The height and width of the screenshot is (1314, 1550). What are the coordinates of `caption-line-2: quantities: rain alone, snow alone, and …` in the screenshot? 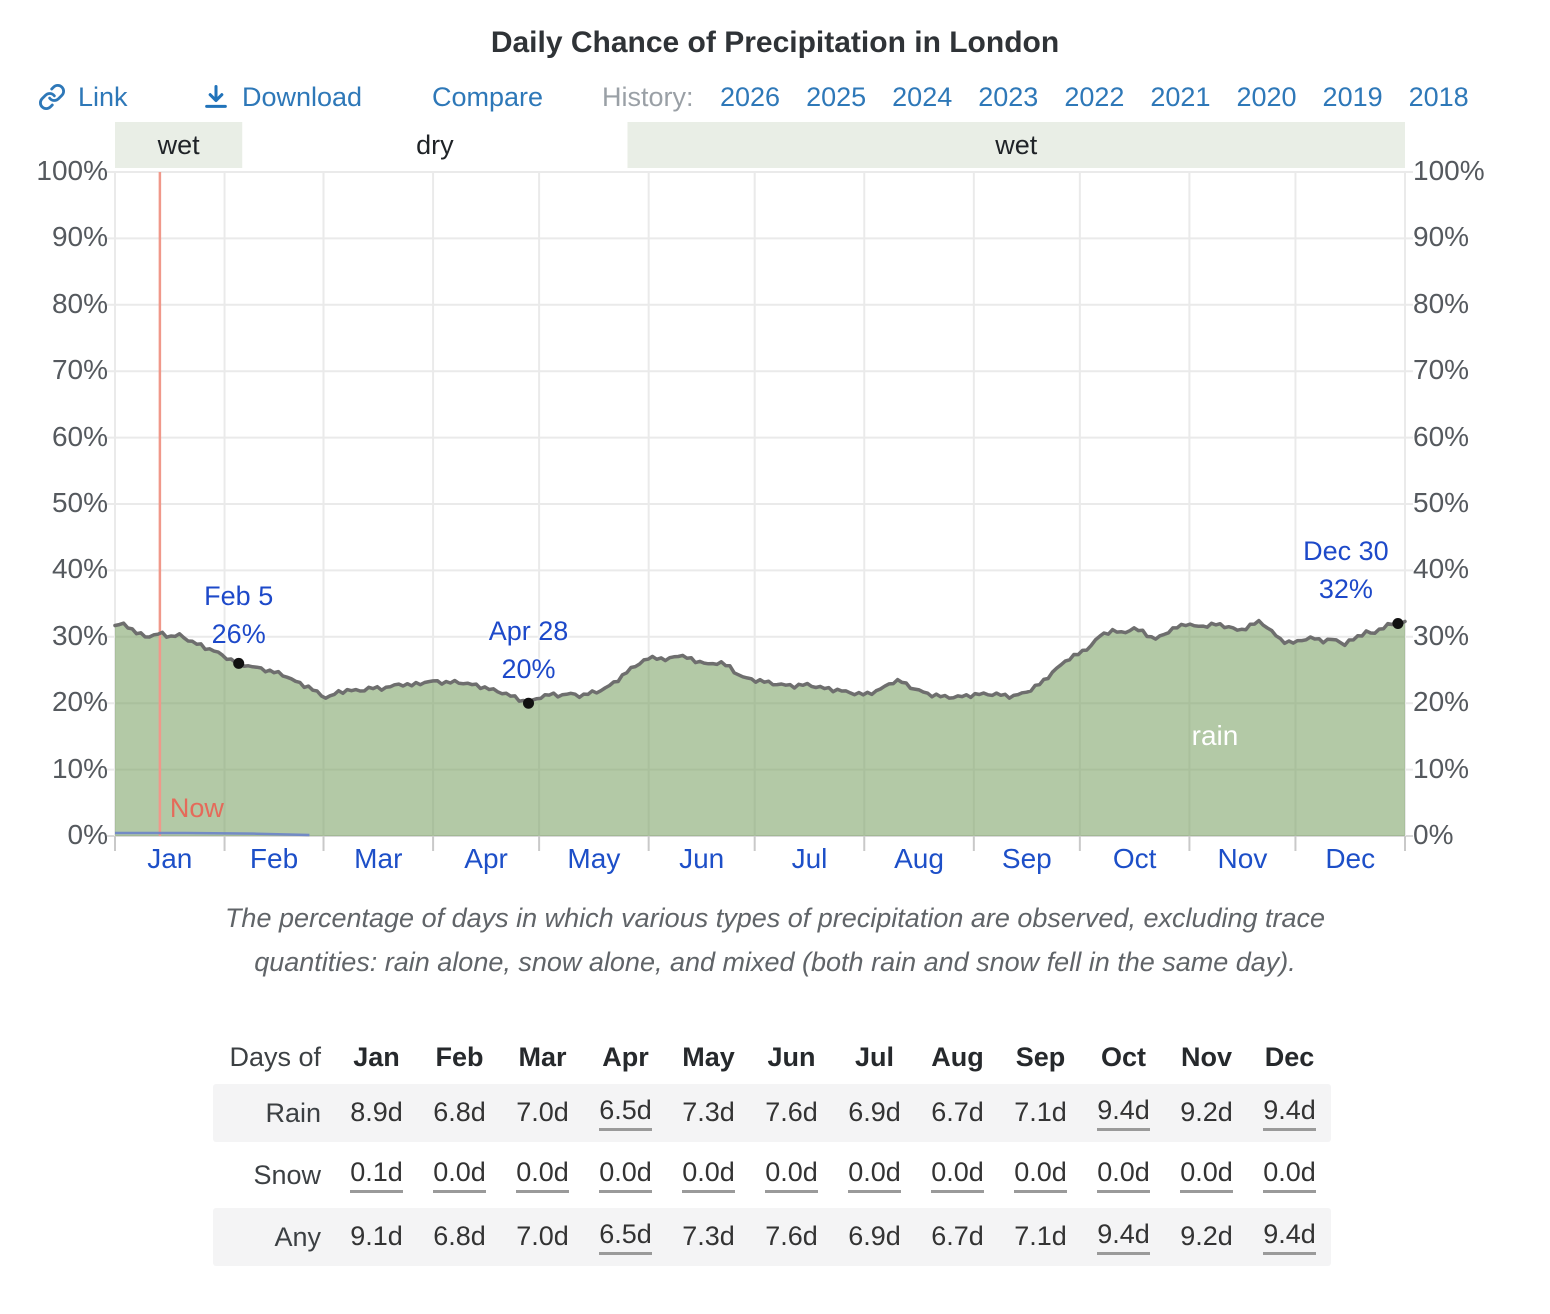 It's located at (775, 961).